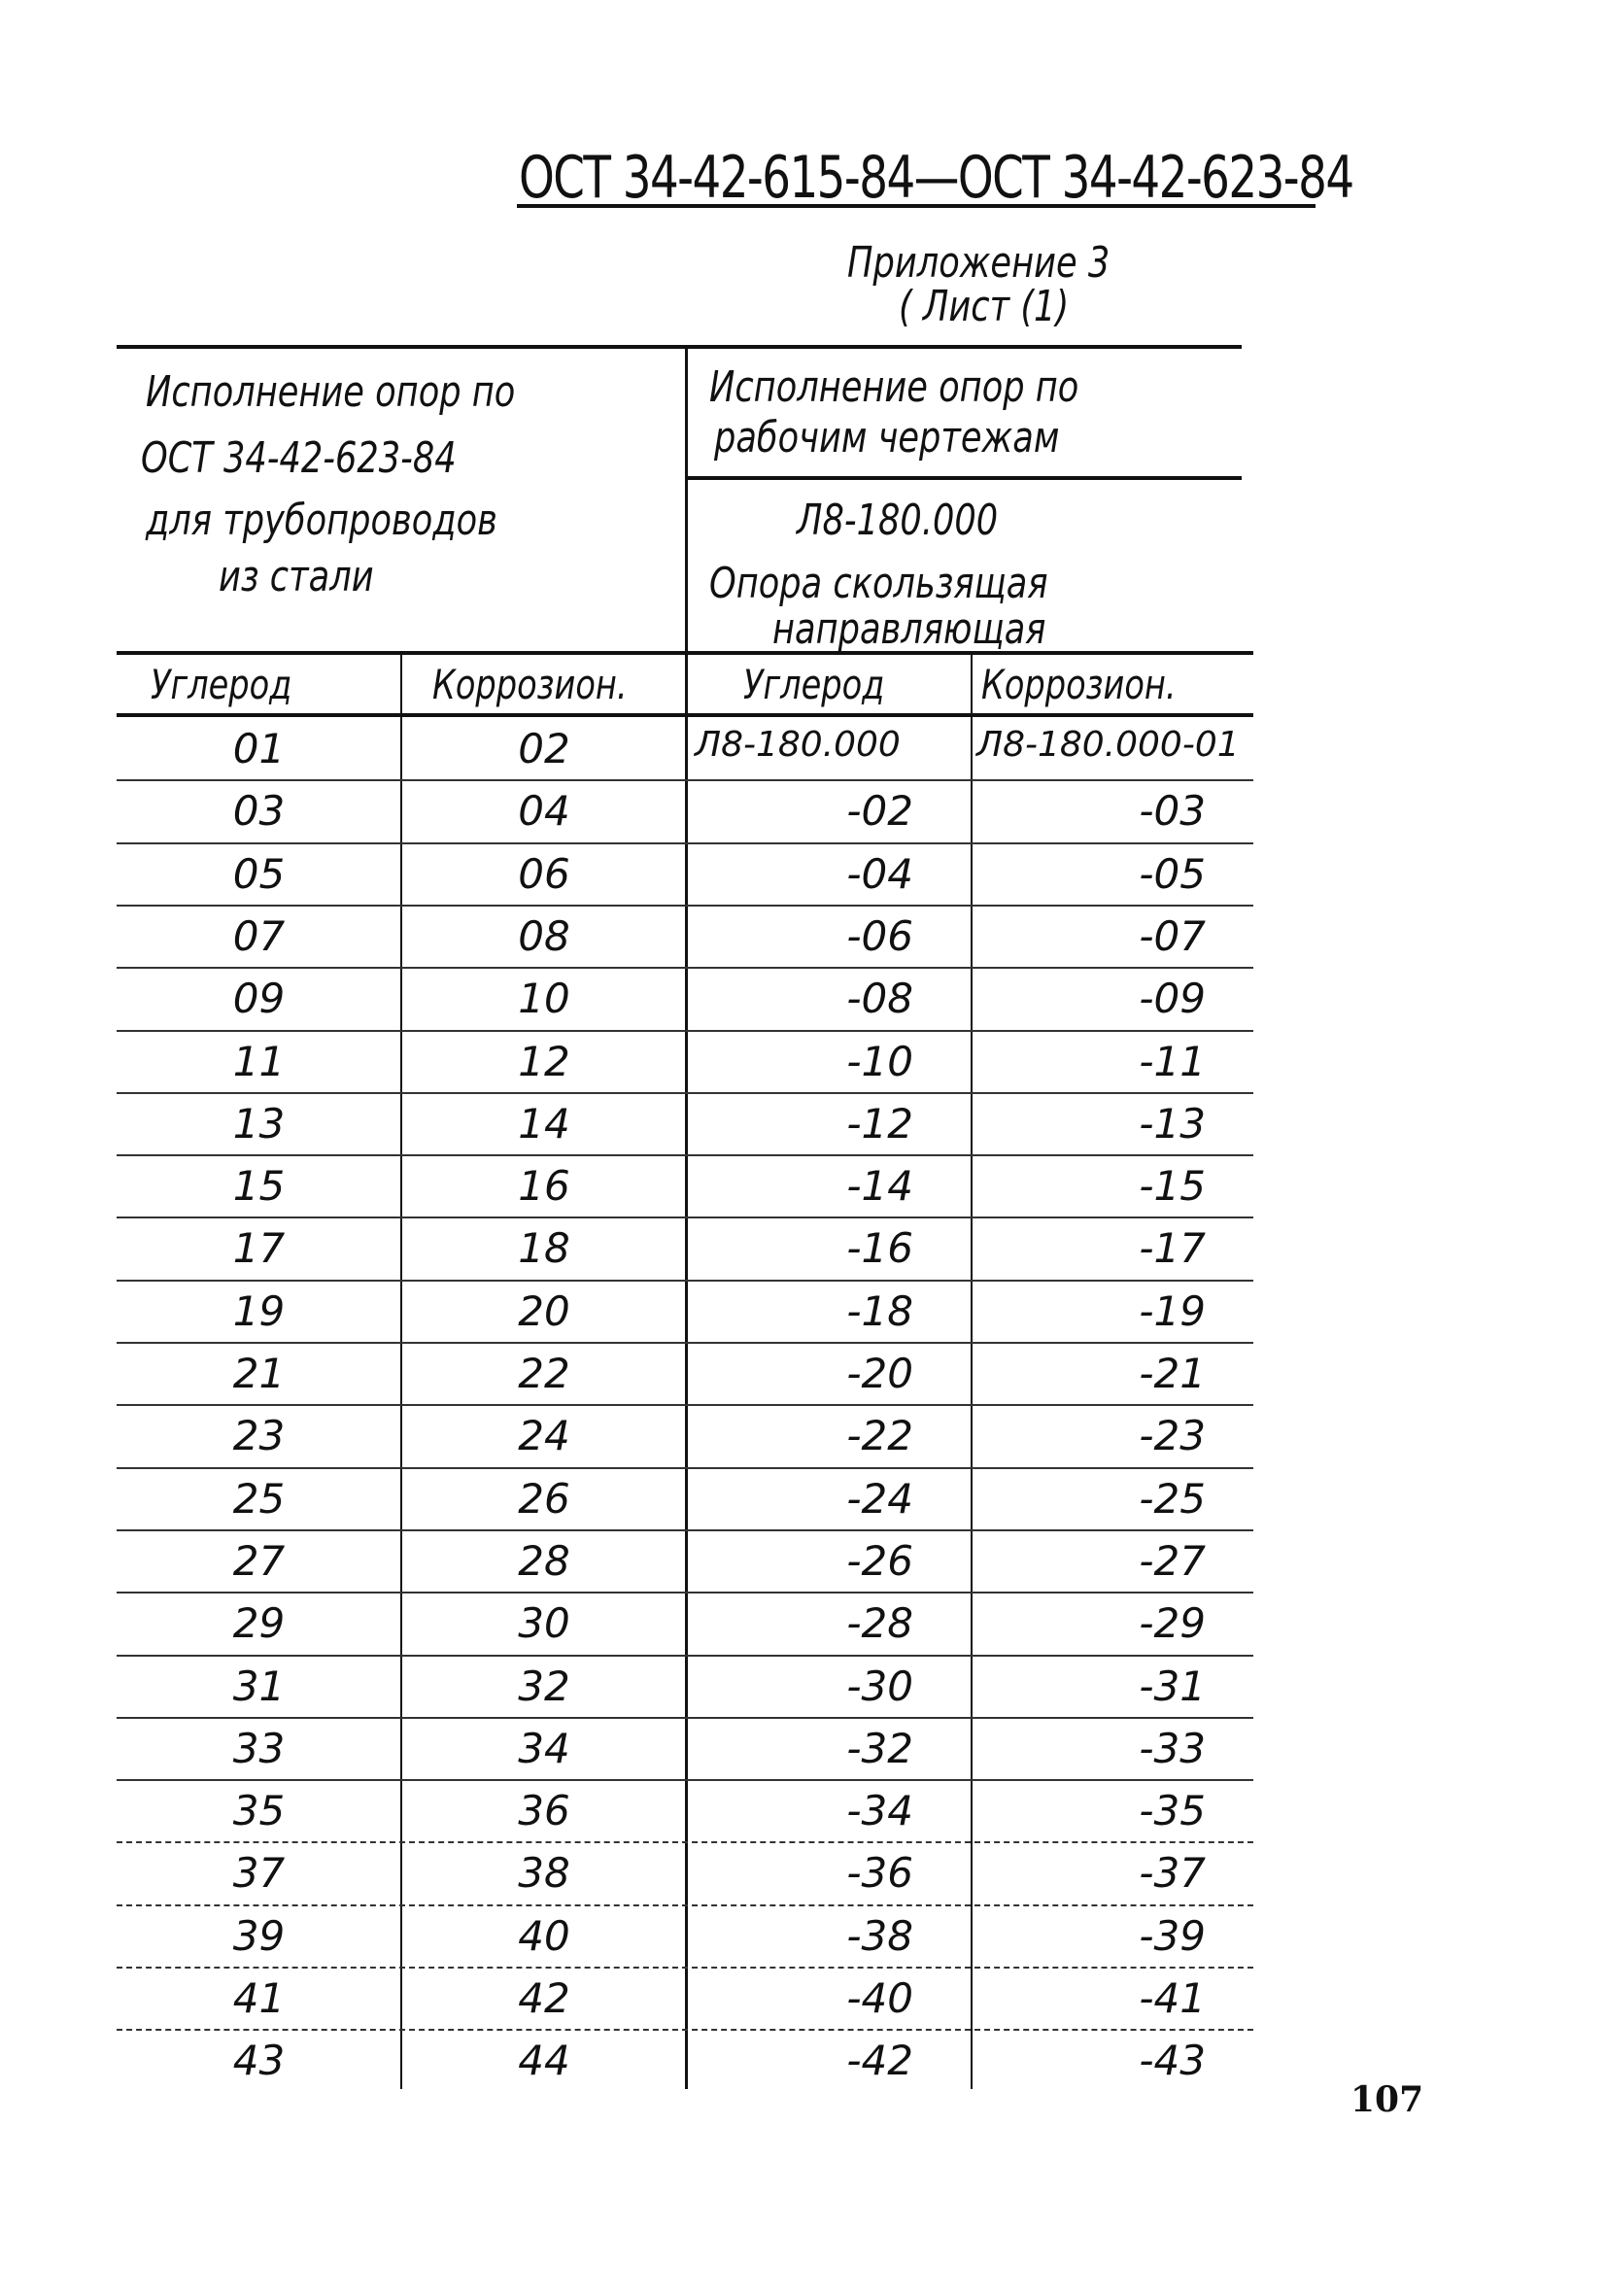 The image size is (1606, 2296). What do you see at coordinates (879, 1310) in the screenshot?
I see `table-cell: -18` at bounding box center [879, 1310].